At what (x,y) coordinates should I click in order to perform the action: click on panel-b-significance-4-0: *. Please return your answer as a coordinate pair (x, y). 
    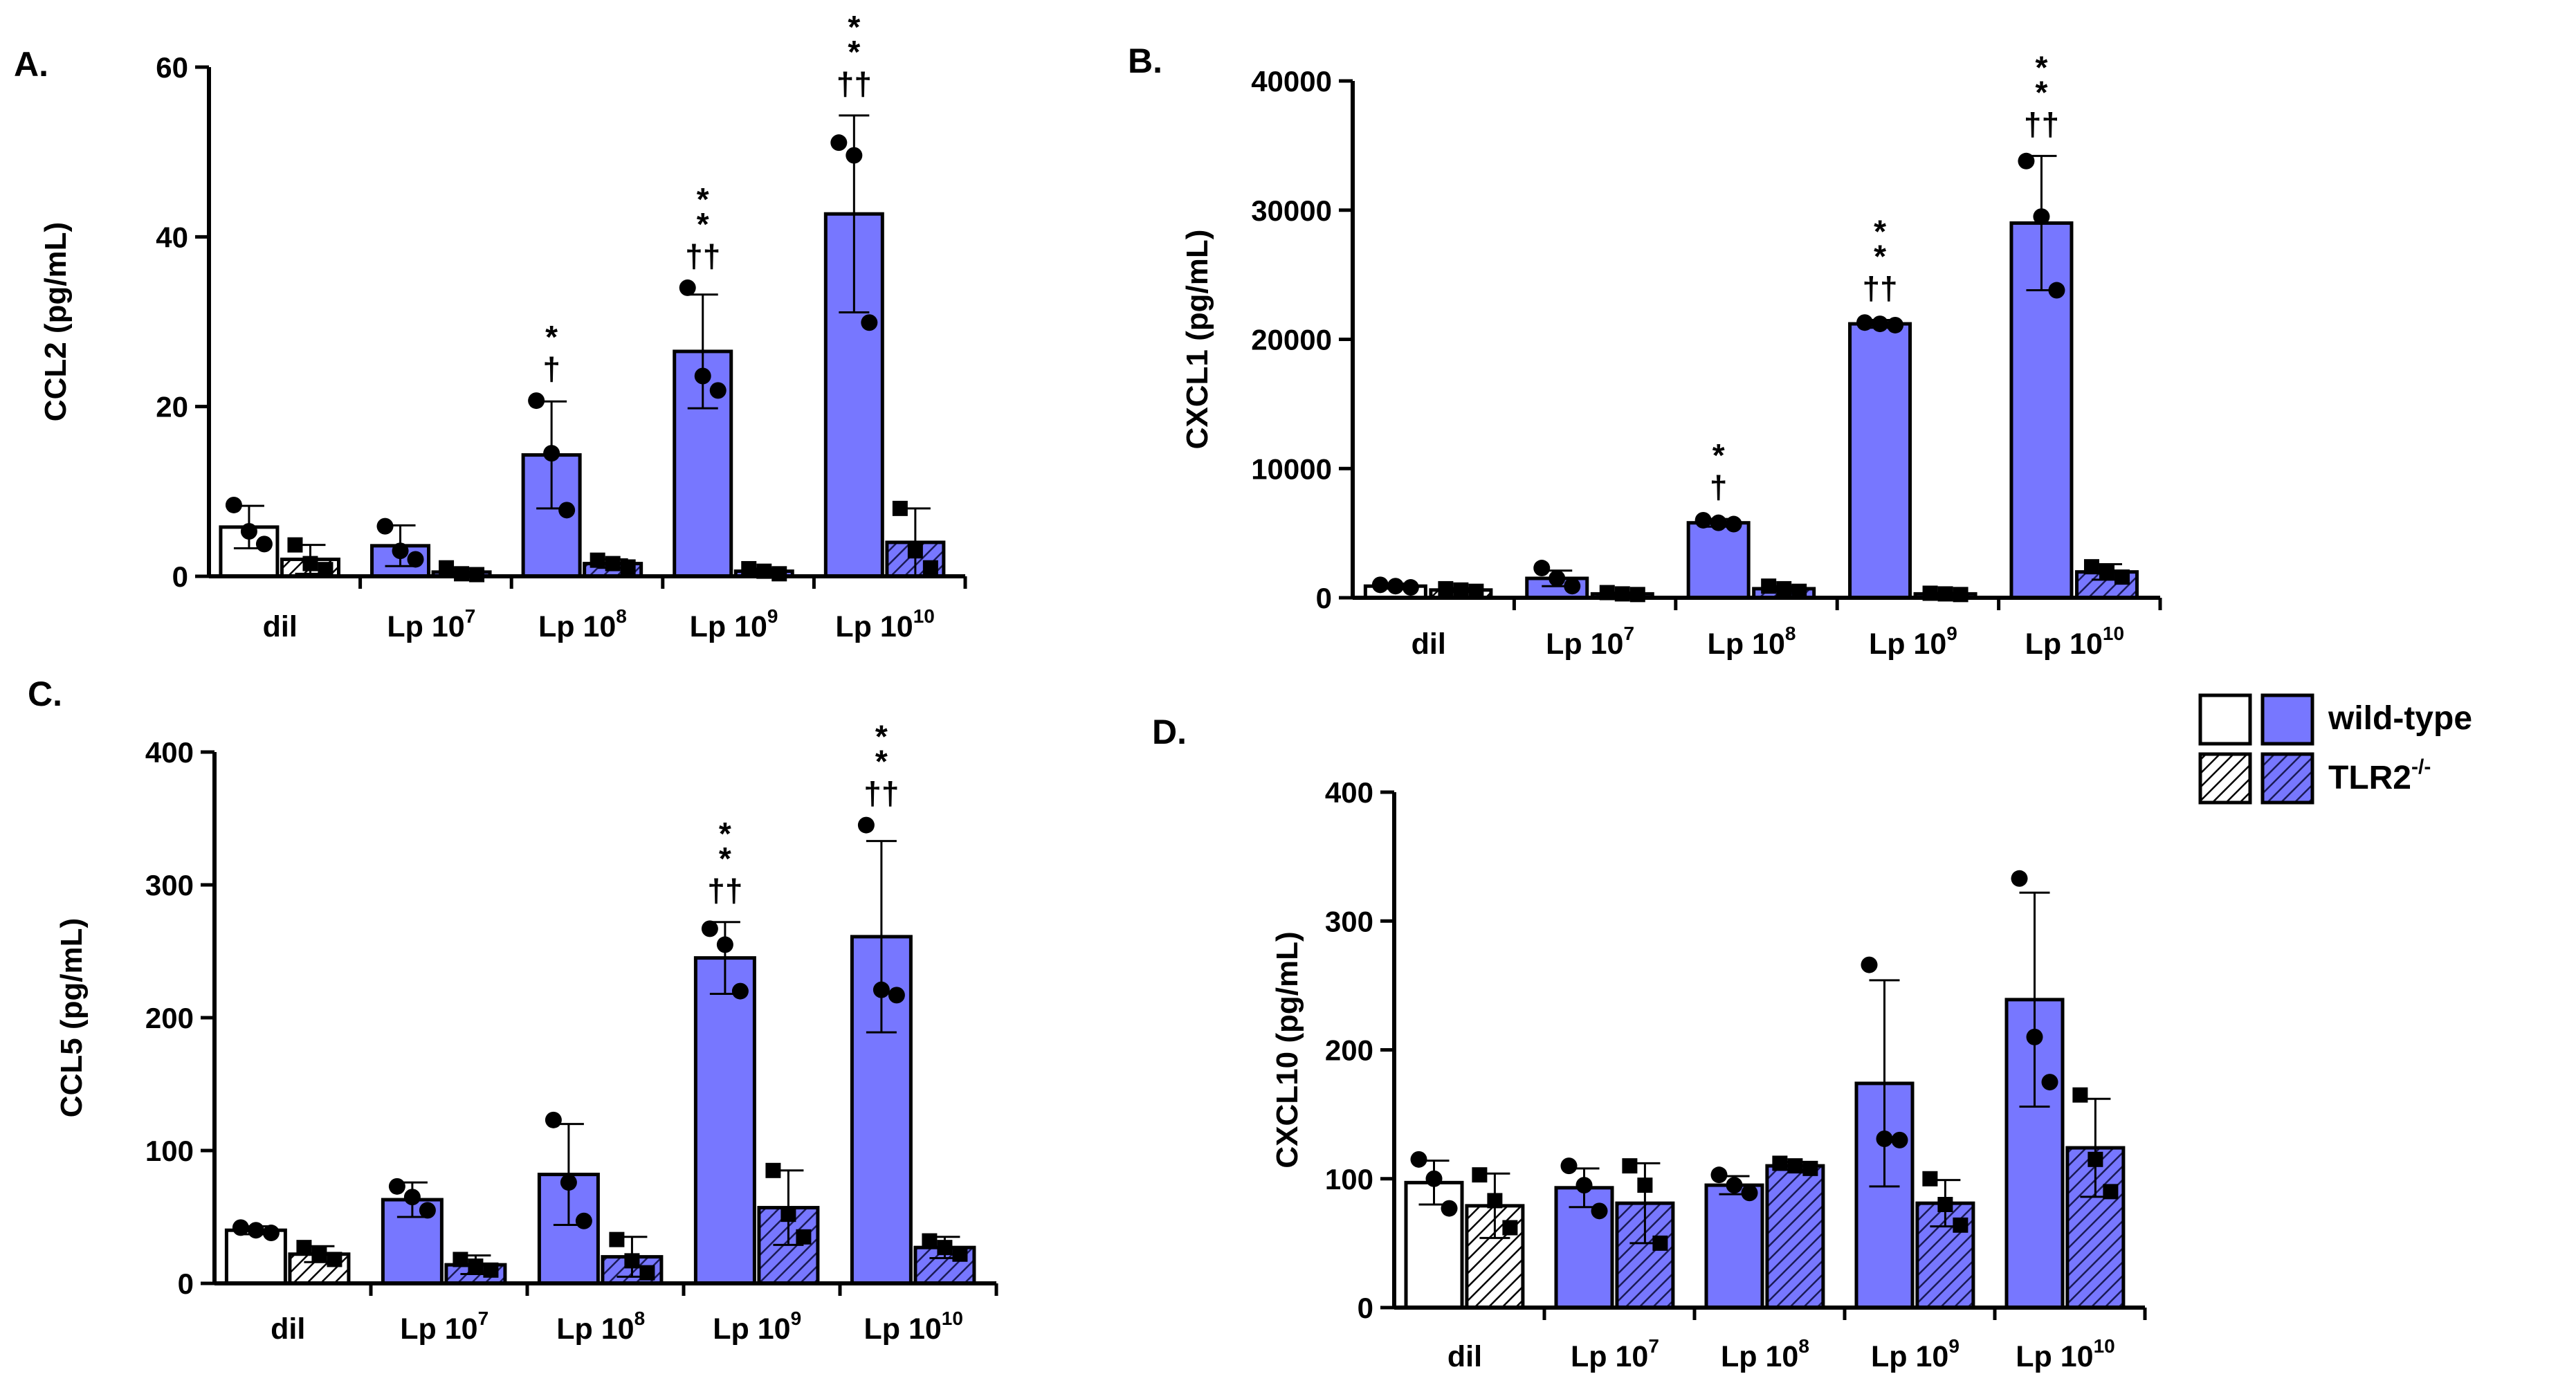
    Looking at the image, I should click on (2041, 67).